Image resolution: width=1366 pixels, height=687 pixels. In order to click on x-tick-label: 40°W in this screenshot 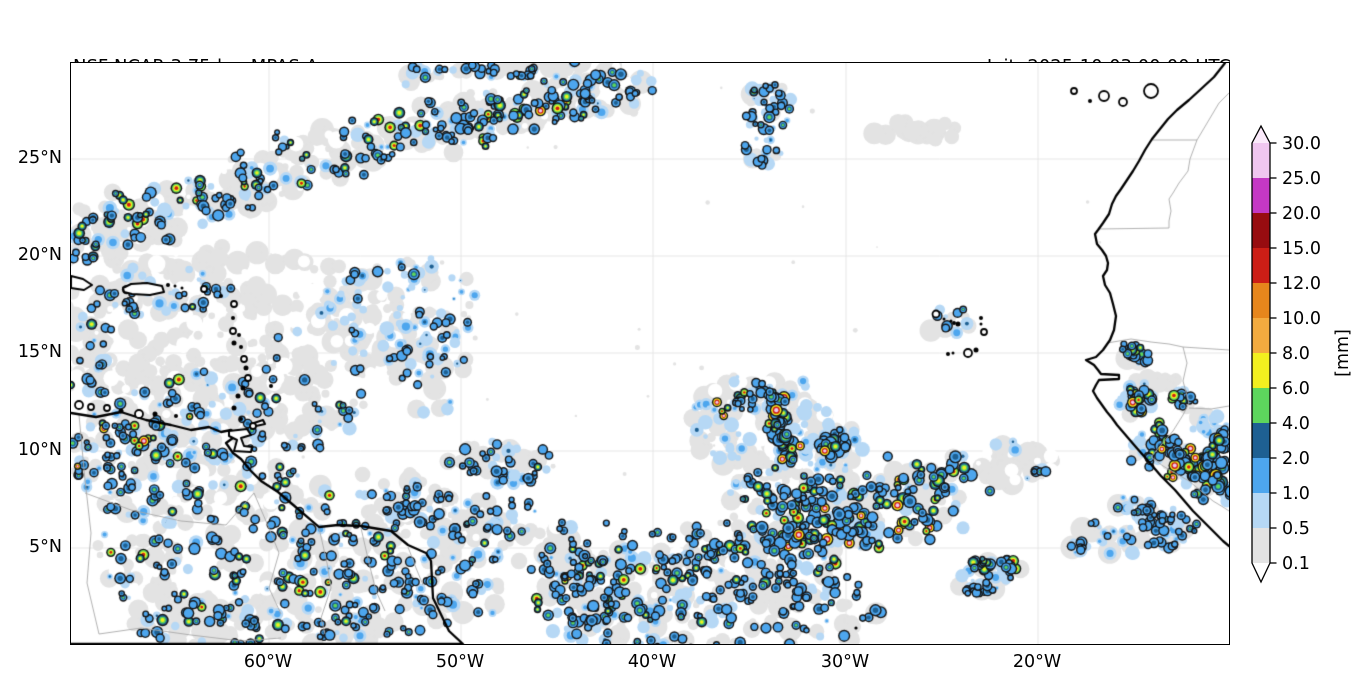, I will do `click(652, 662)`.